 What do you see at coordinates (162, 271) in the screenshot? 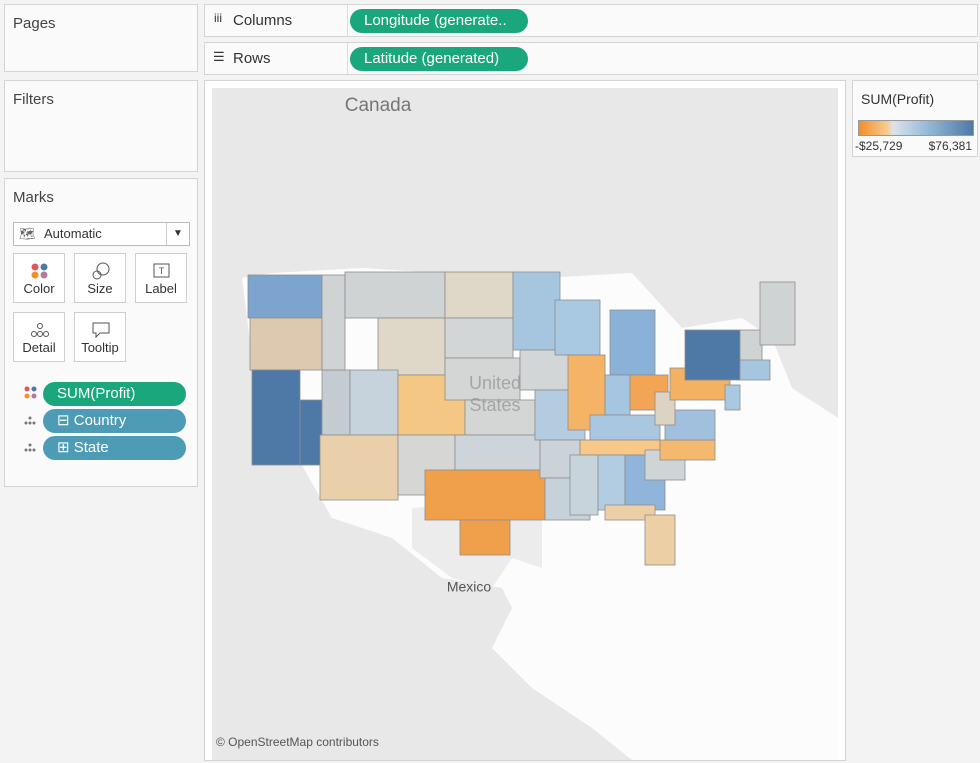
I see `svg-text: T` at bounding box center [162, 271].